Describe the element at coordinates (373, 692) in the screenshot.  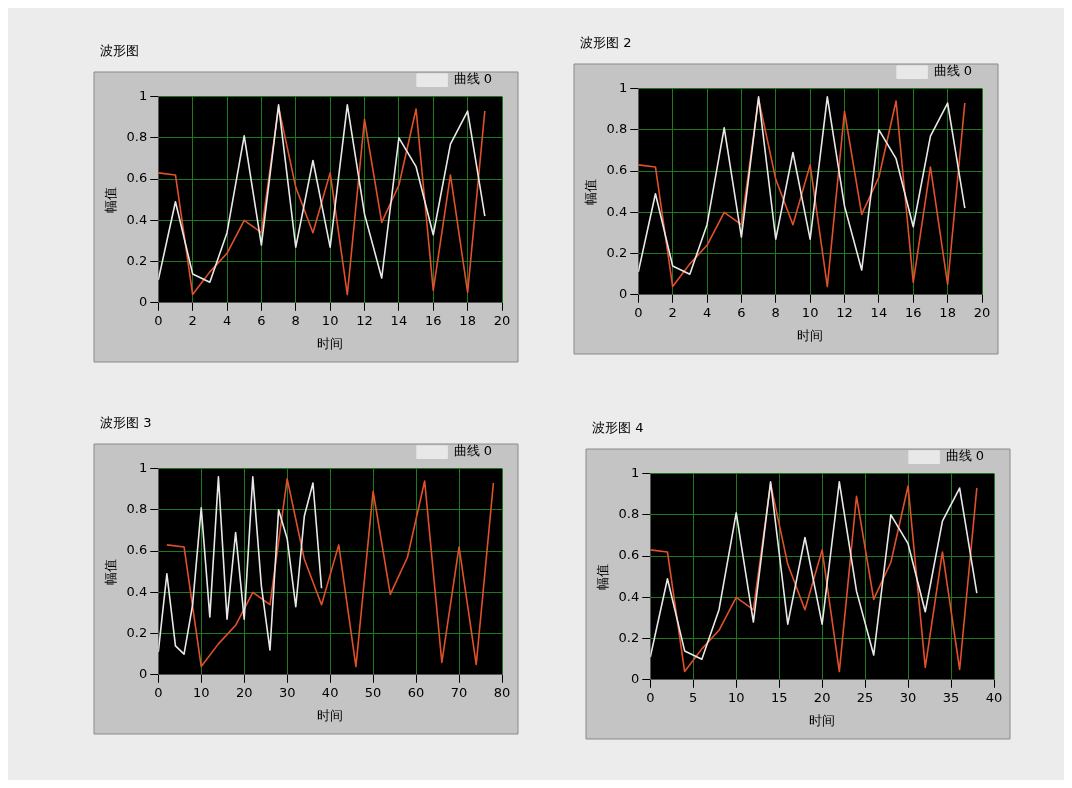
I see `x-tick-label: 50` at that location.